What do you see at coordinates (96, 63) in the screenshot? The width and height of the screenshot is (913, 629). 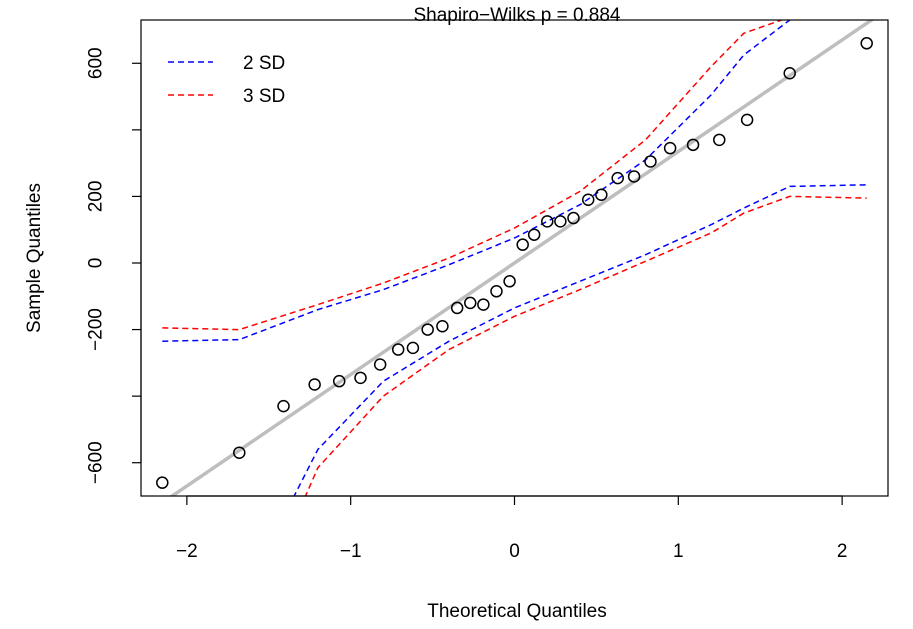 I see `y-tick-label: 600` at bounding box center [96, 63].